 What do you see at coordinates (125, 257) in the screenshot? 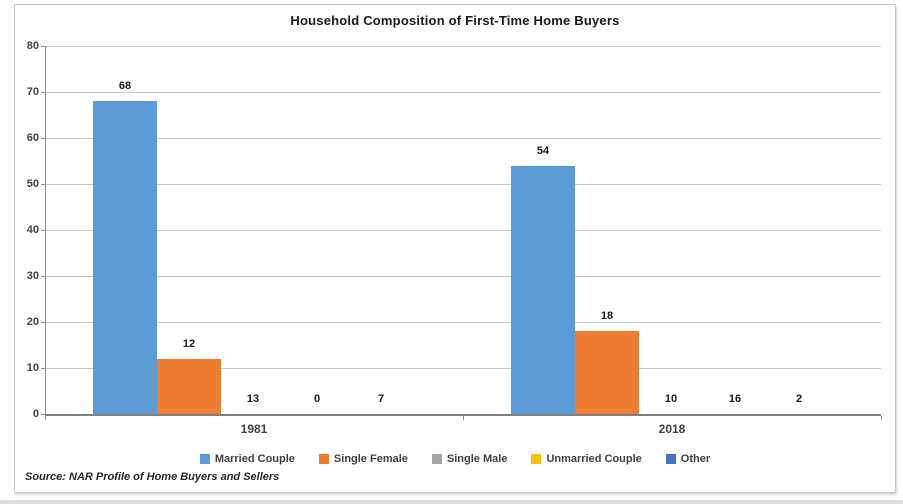
I see `bar-1981-married-couple` at bounding box center [125, 257].